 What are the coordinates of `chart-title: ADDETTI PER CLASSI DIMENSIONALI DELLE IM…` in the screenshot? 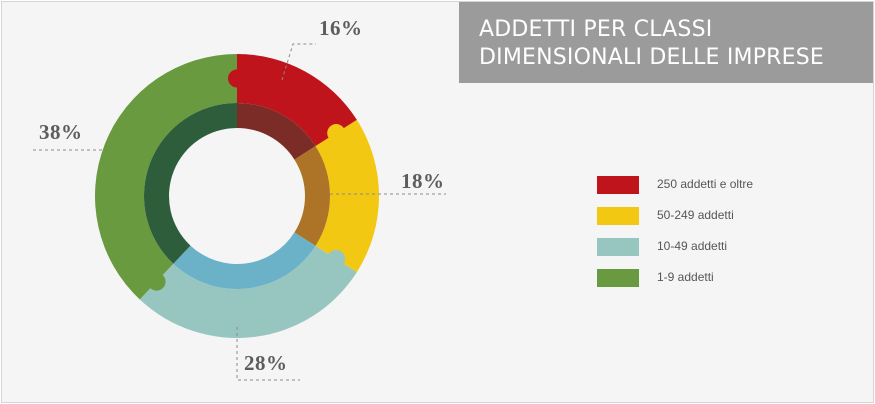 It's located at (666, 42).